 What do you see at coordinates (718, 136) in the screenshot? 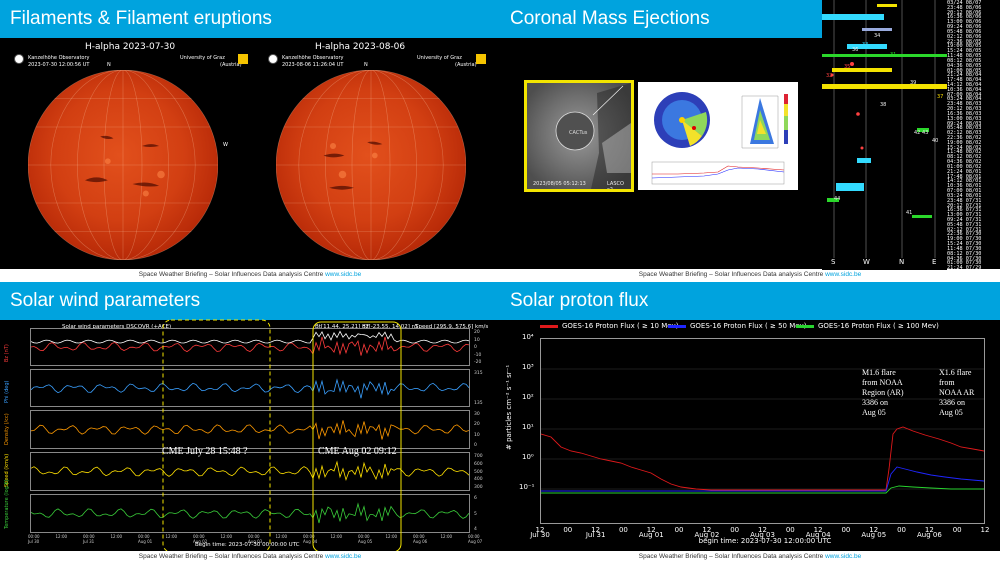
I see `cme-model-image` at bounding box center [718, 136].